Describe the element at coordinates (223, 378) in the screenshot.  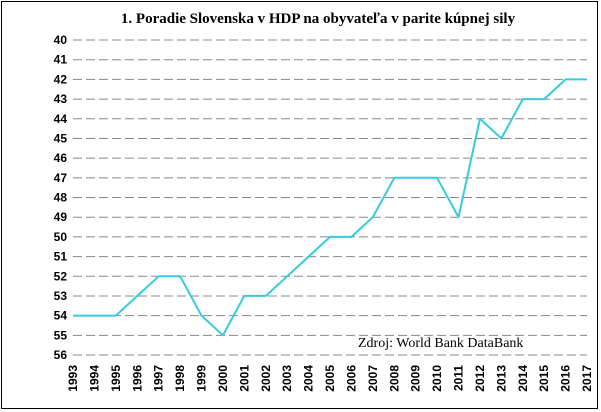
I see `x-tick-label: 2000` at that location.